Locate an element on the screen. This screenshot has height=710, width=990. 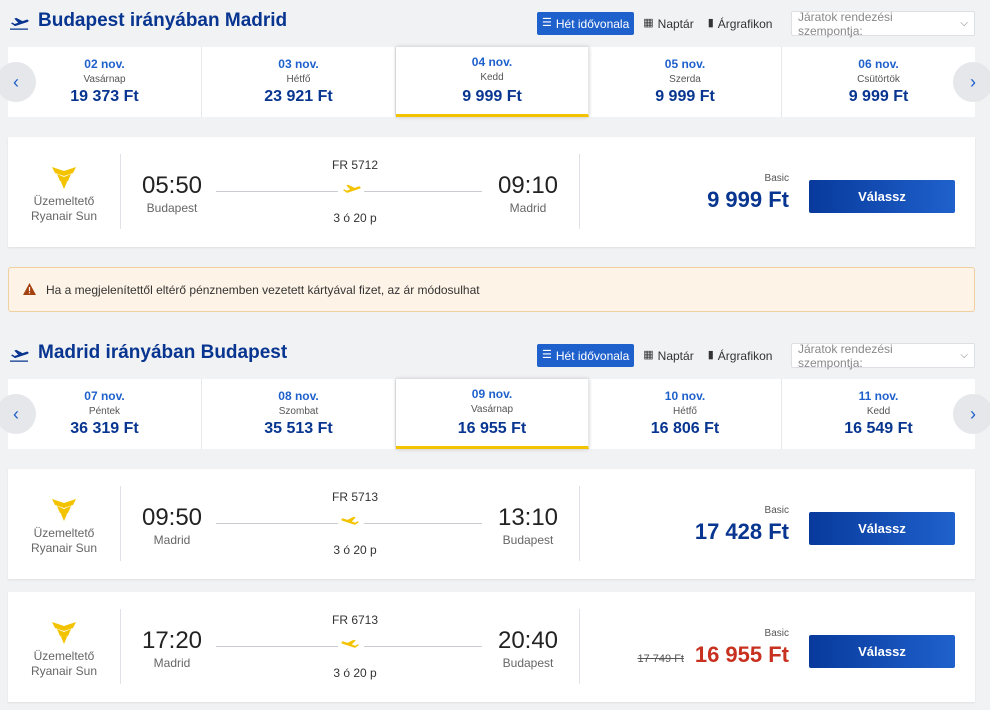
flight-number: FR 5712 is located at coordinates (355, 165).